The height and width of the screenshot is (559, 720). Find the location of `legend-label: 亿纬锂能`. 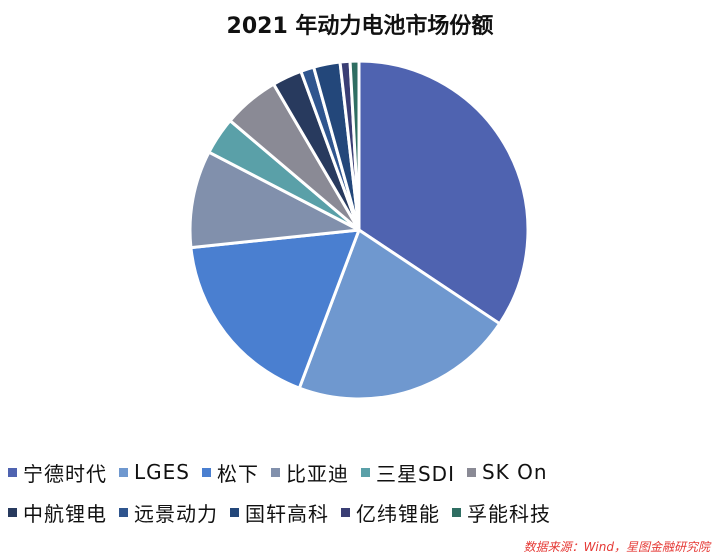

legend-label: 亿纬锂能 is located at coordinates (398, 513).